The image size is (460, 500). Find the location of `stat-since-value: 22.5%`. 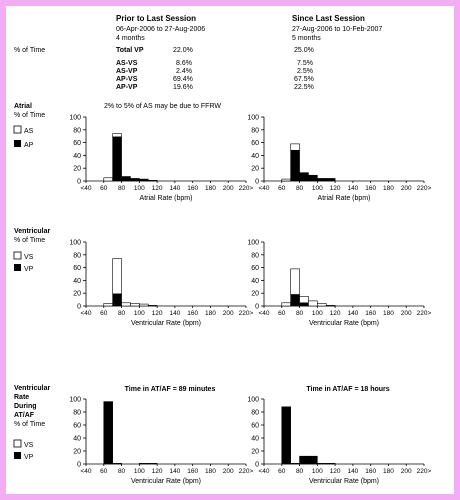

stat-since-value: 22.5% is located at coordinates (304, 87).